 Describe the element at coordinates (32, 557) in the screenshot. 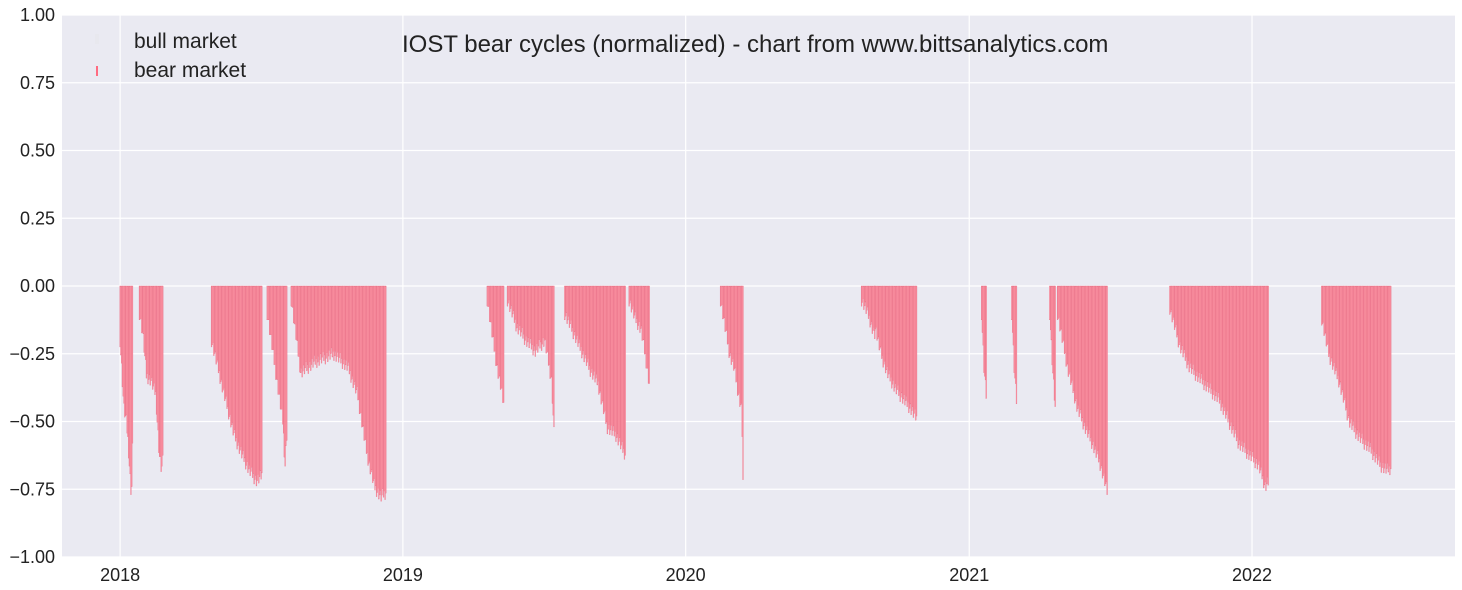

I see `y-tick-label: −1.00` at that location.